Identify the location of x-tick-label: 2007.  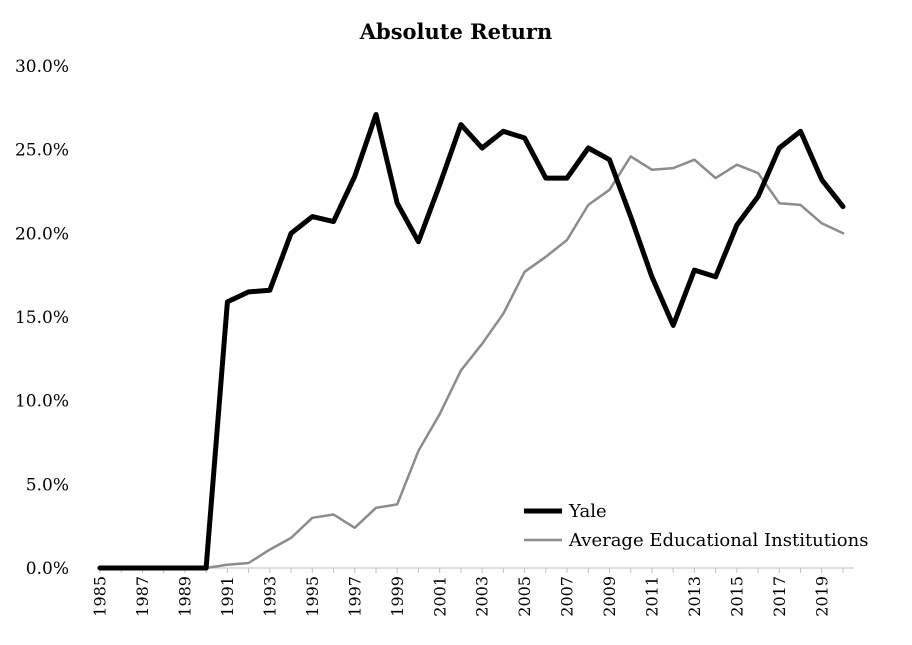
(567, 596).